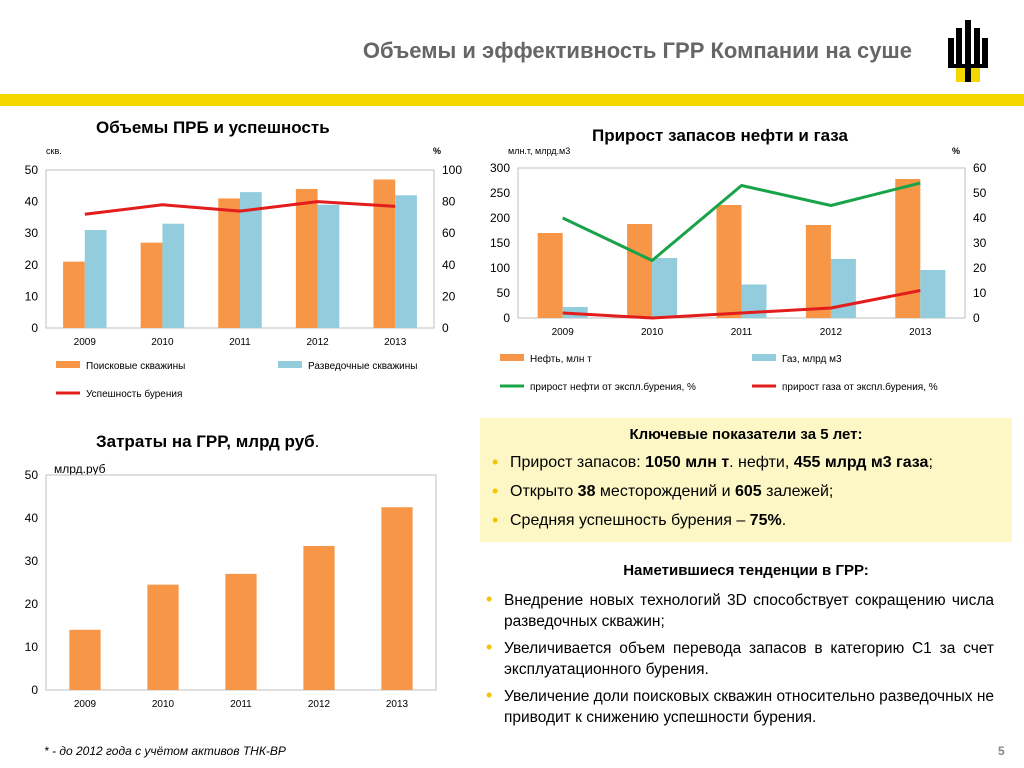  Describe the element at coordinates (586, 491) in the screenshot. I see `key-point-value: 38` at that location.